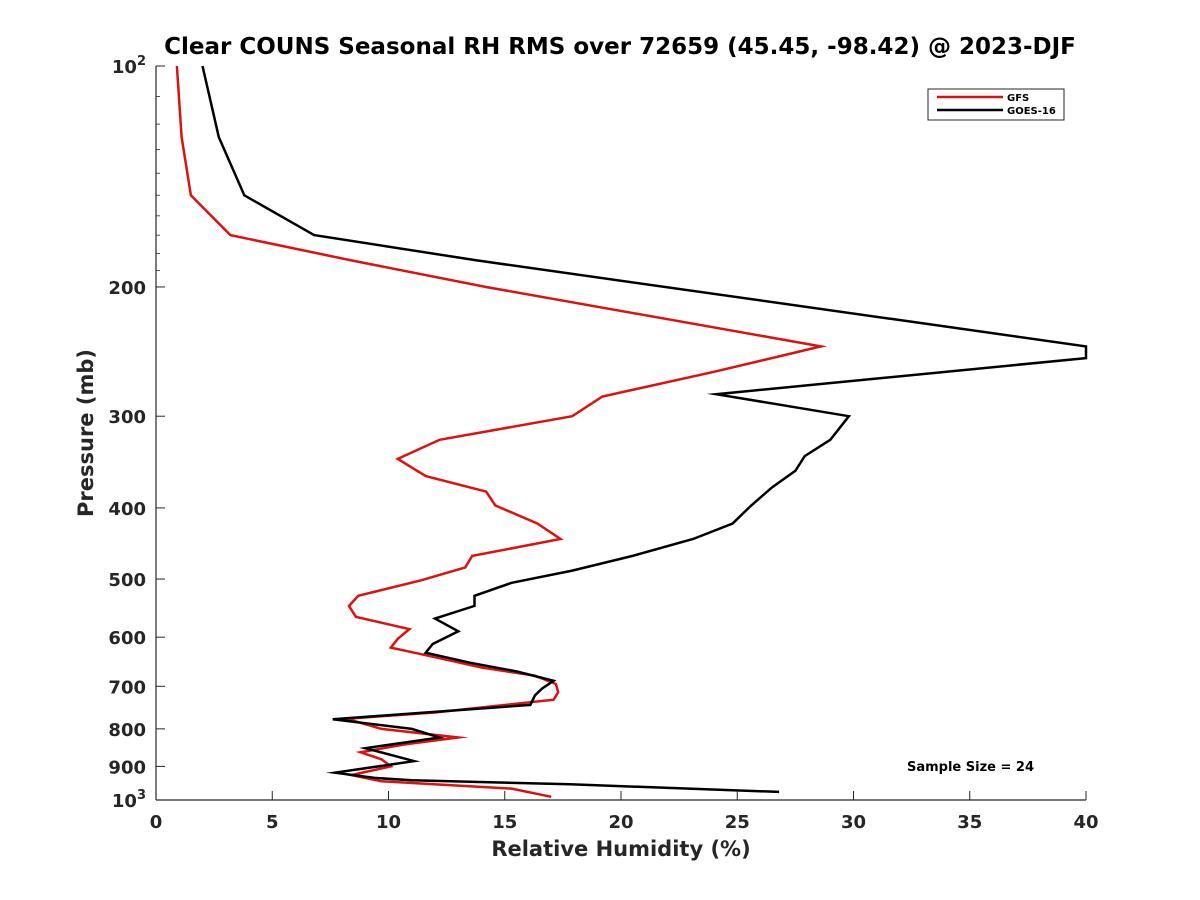  What do you see at coordinates (127, 509) in the screenshot?
I see `y-tick-label: 400` at bounding box center [127, 509].